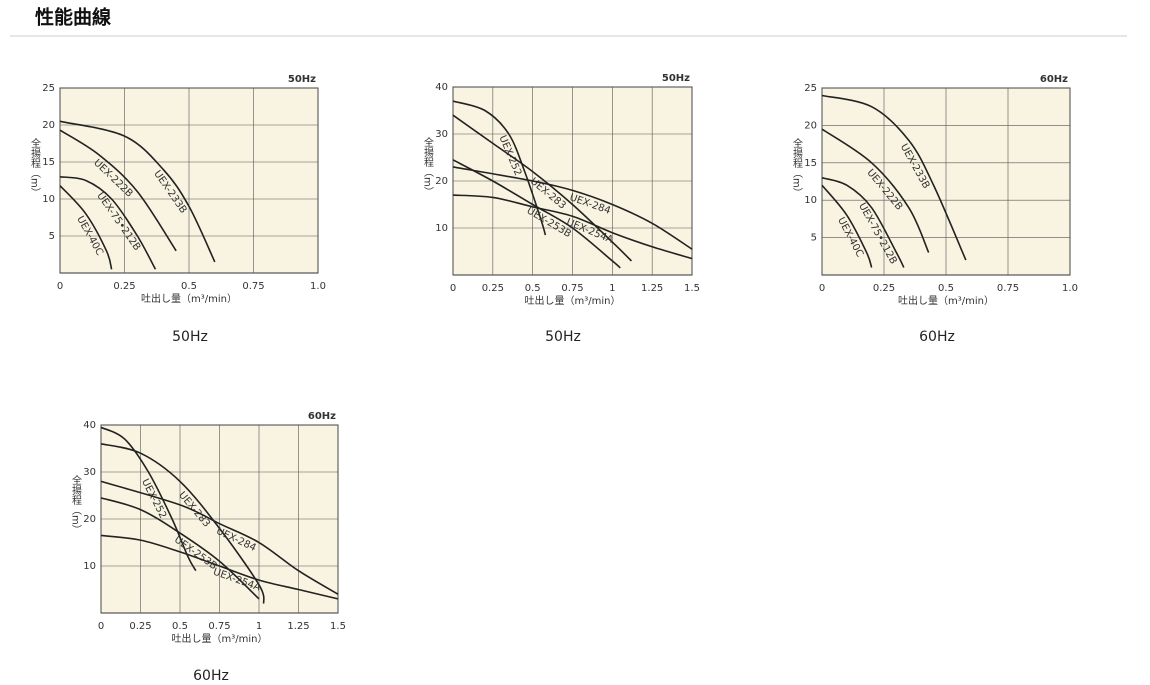 The height and width of the screenshot is (685, 1150). What do you see at coordinates (73, 17) in the screenshot?
I see `page-title: 性能曲線` at bounding box center [73, 17].